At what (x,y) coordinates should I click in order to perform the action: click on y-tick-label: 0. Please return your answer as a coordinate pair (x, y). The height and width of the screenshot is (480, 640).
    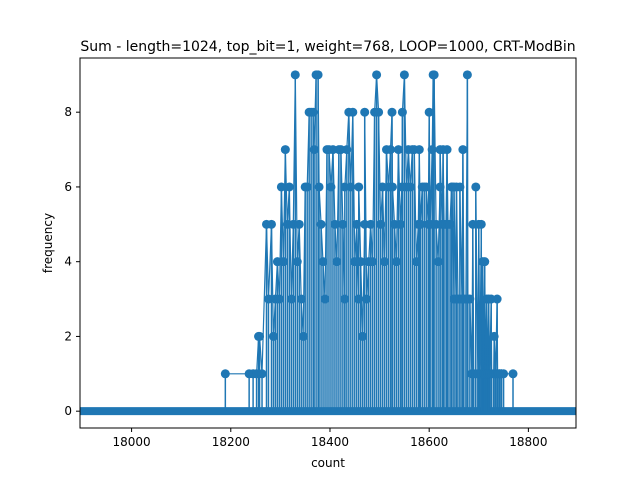
    Looking at the image, I should click on (68, 411).